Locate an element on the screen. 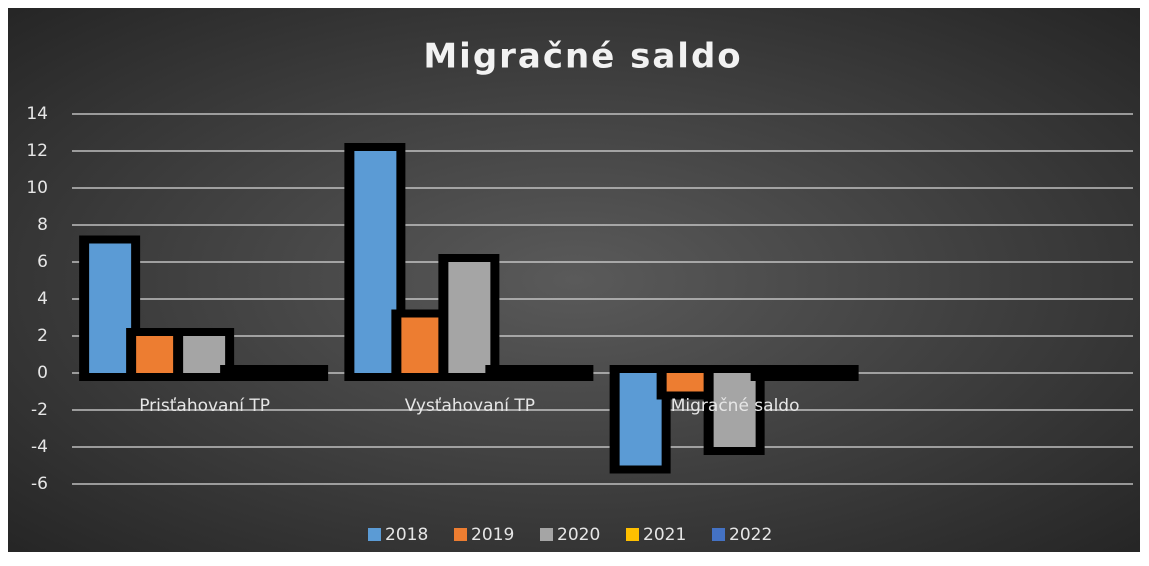  y-tick-label: 12 is located at coordinates (37, 151).